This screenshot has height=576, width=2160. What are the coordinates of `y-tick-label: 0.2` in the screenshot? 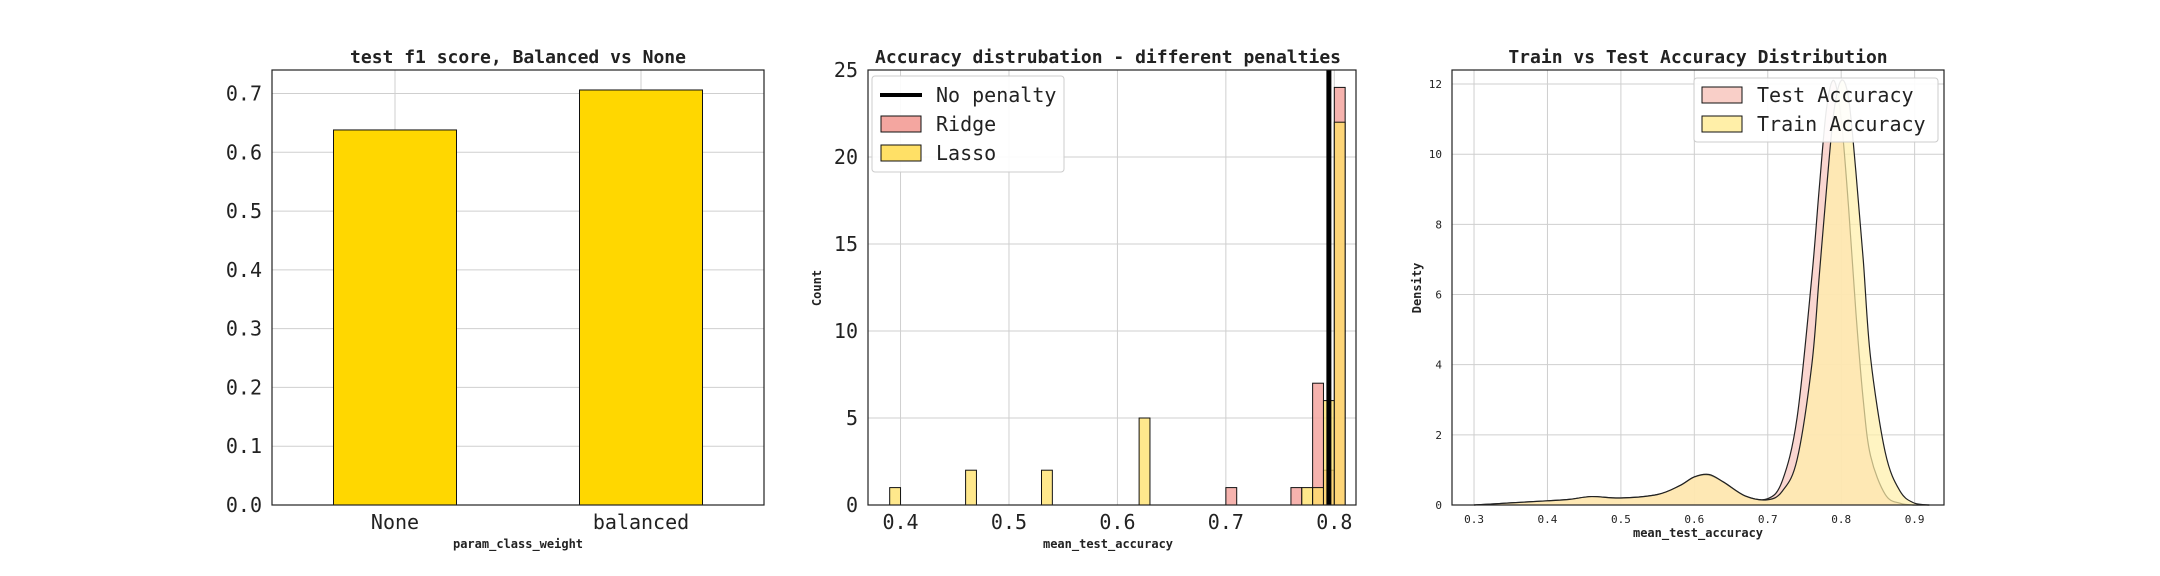 It's located at (244, 387).